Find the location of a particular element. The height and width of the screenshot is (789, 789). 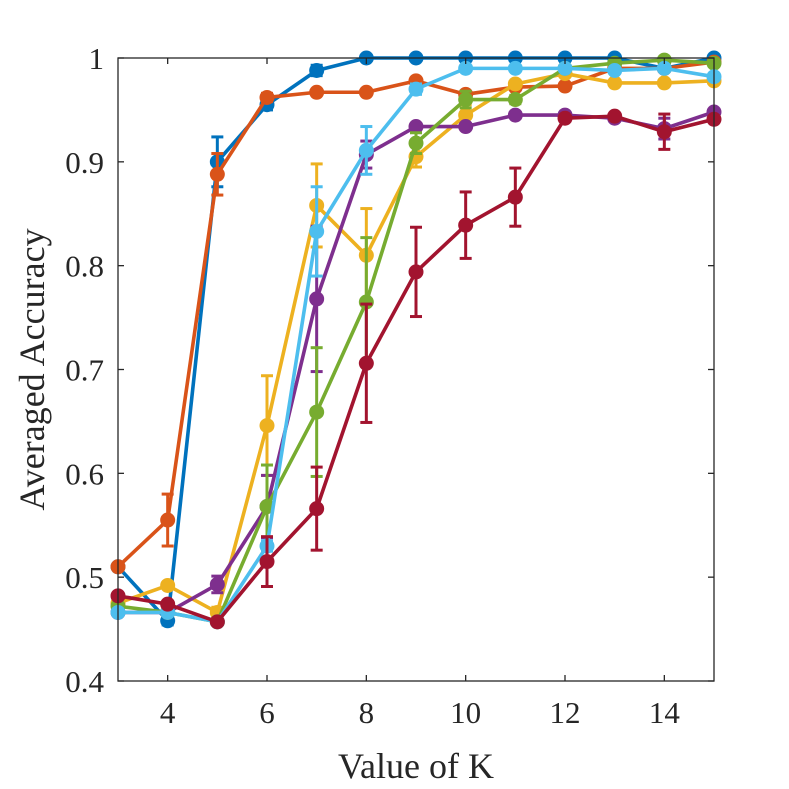

y-tick-label: 0.9 is located at coordinates (84, 162).